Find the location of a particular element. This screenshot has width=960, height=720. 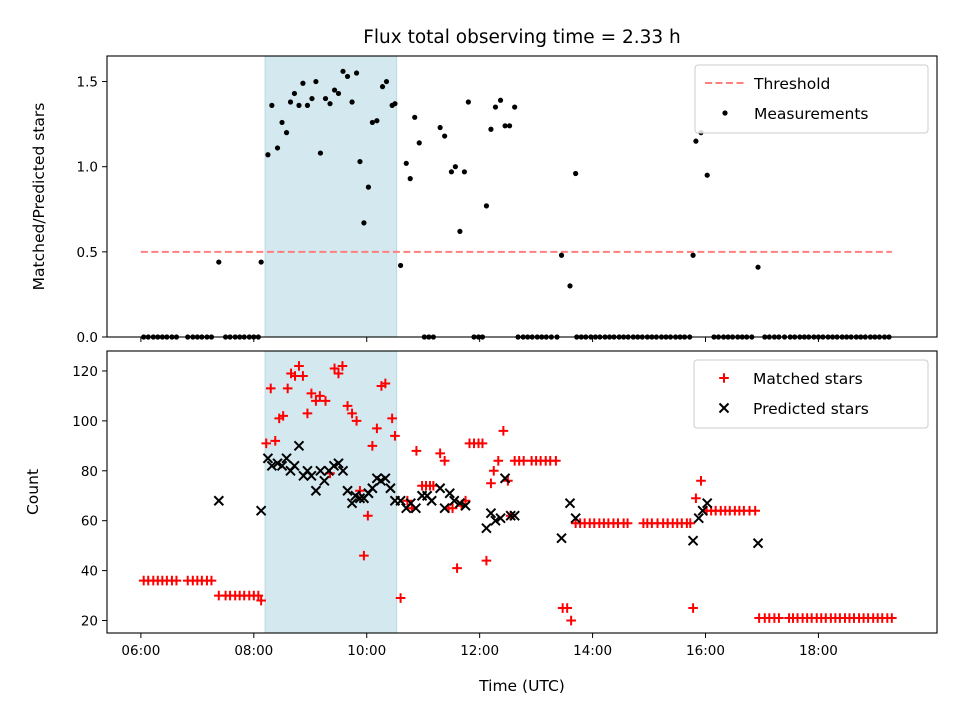

x-tick-label: 16:00 is located at coordinates (705, 651).